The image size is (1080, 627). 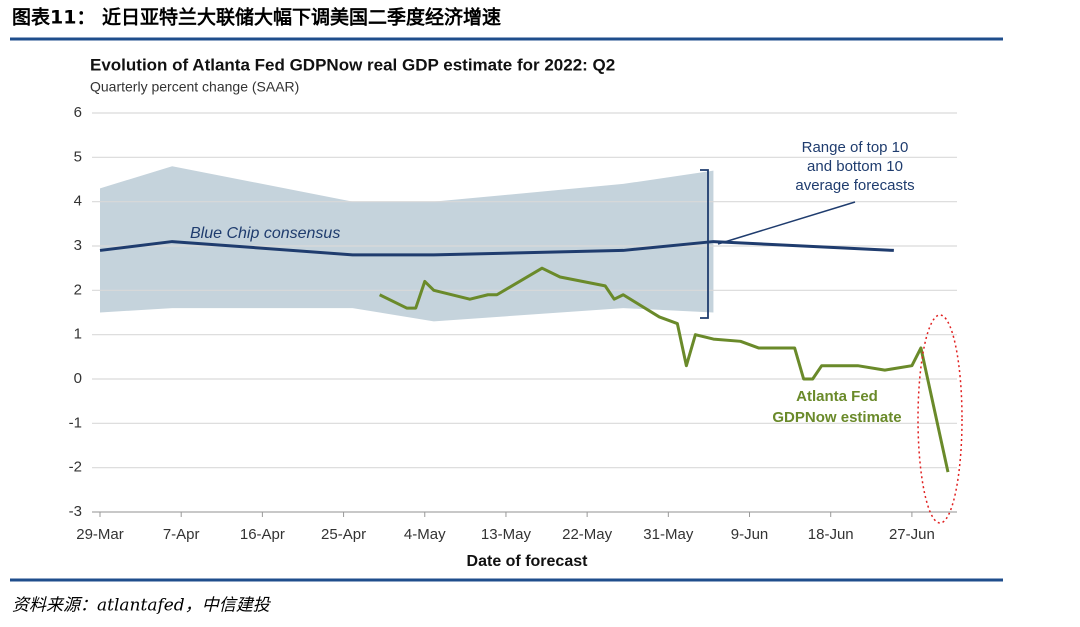 What do you see at coordinates (750, 534) in the screenshot?
I see `x-tick-label: 9-Jun` at bounding box center [750, 534].